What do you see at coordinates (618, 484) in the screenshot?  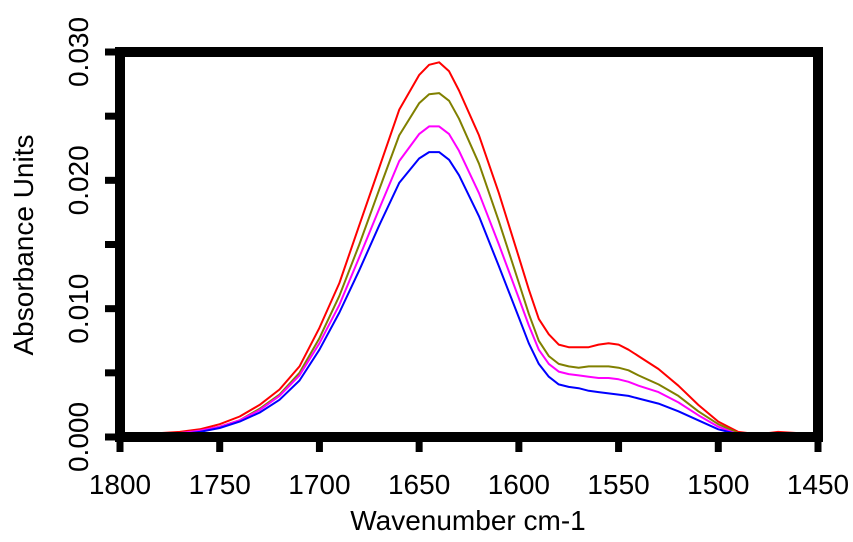 I see `x-tick-label: 1550` at bounding box center [618, 484].